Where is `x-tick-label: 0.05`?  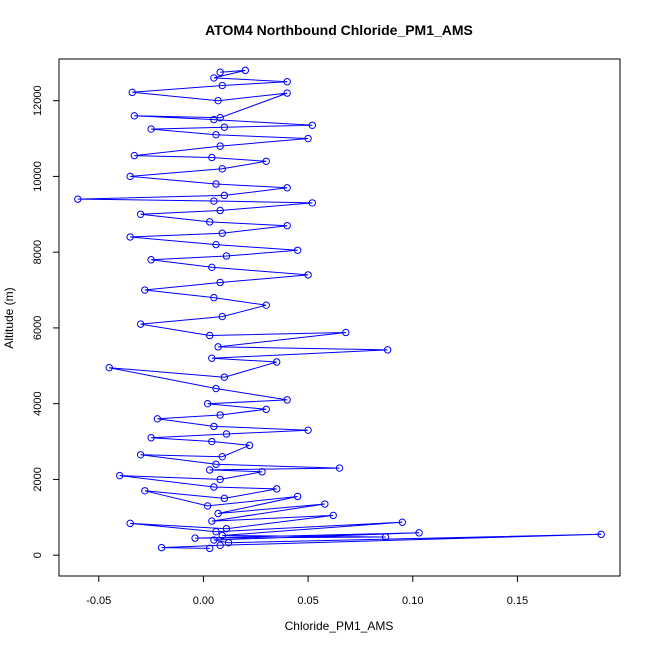 x-tick-label: 0.05 is located at coordinates (307, 601).